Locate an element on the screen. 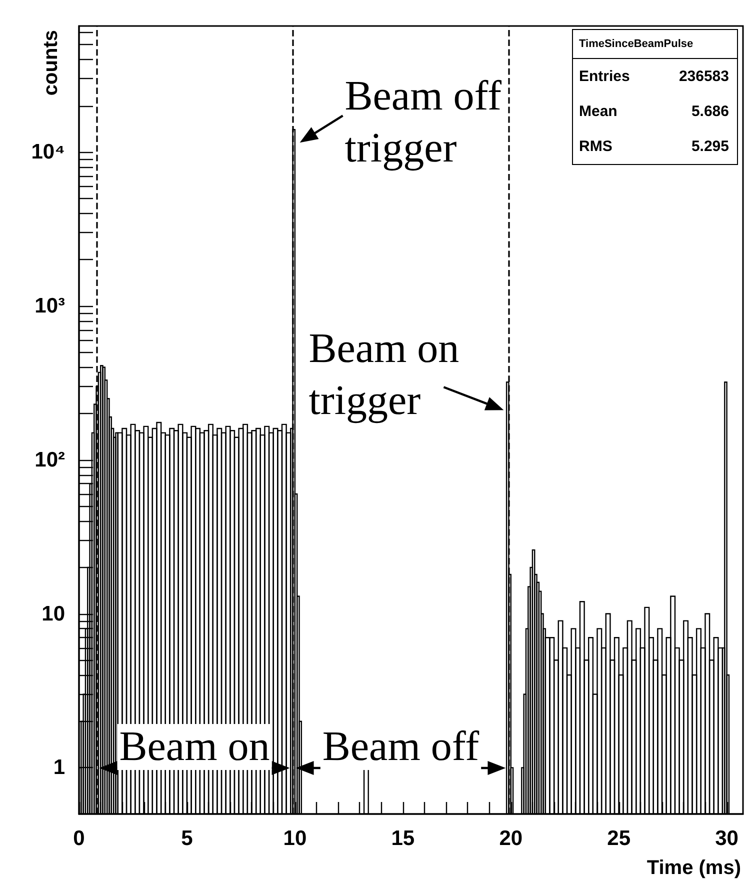 Image resolution: width=747 pixels, height=896 pixels. x-tick-label: 15 is located at coordinates (403, 838).